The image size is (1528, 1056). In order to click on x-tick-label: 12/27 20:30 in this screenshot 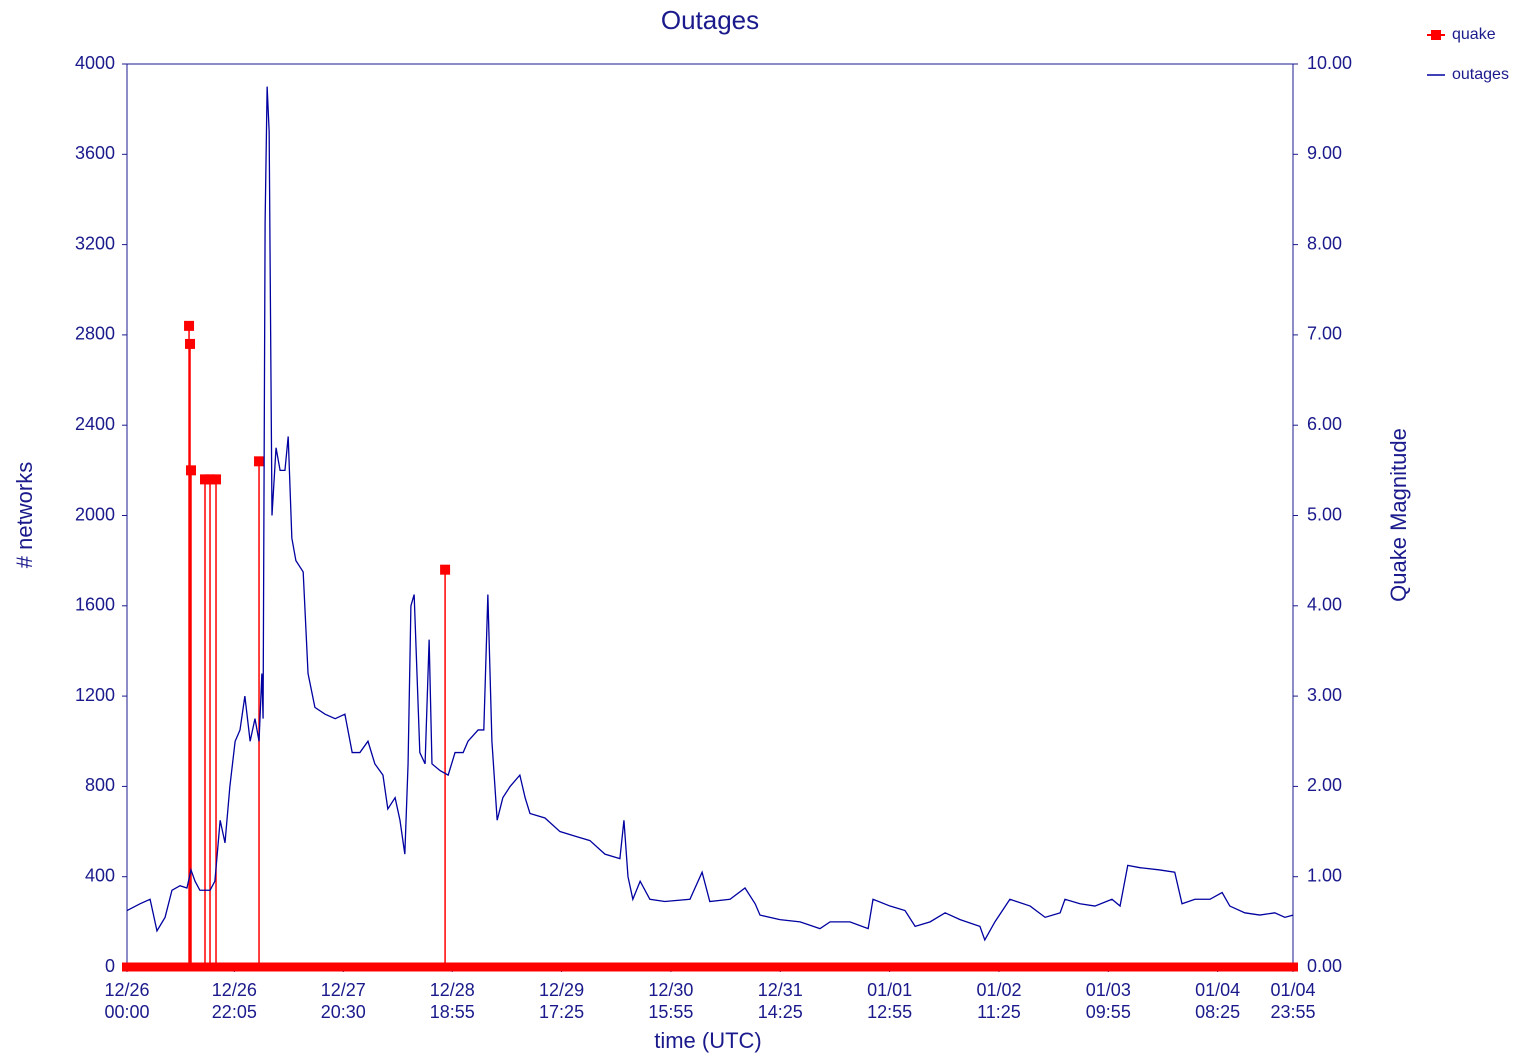, I will do `click(343, 1001)`.